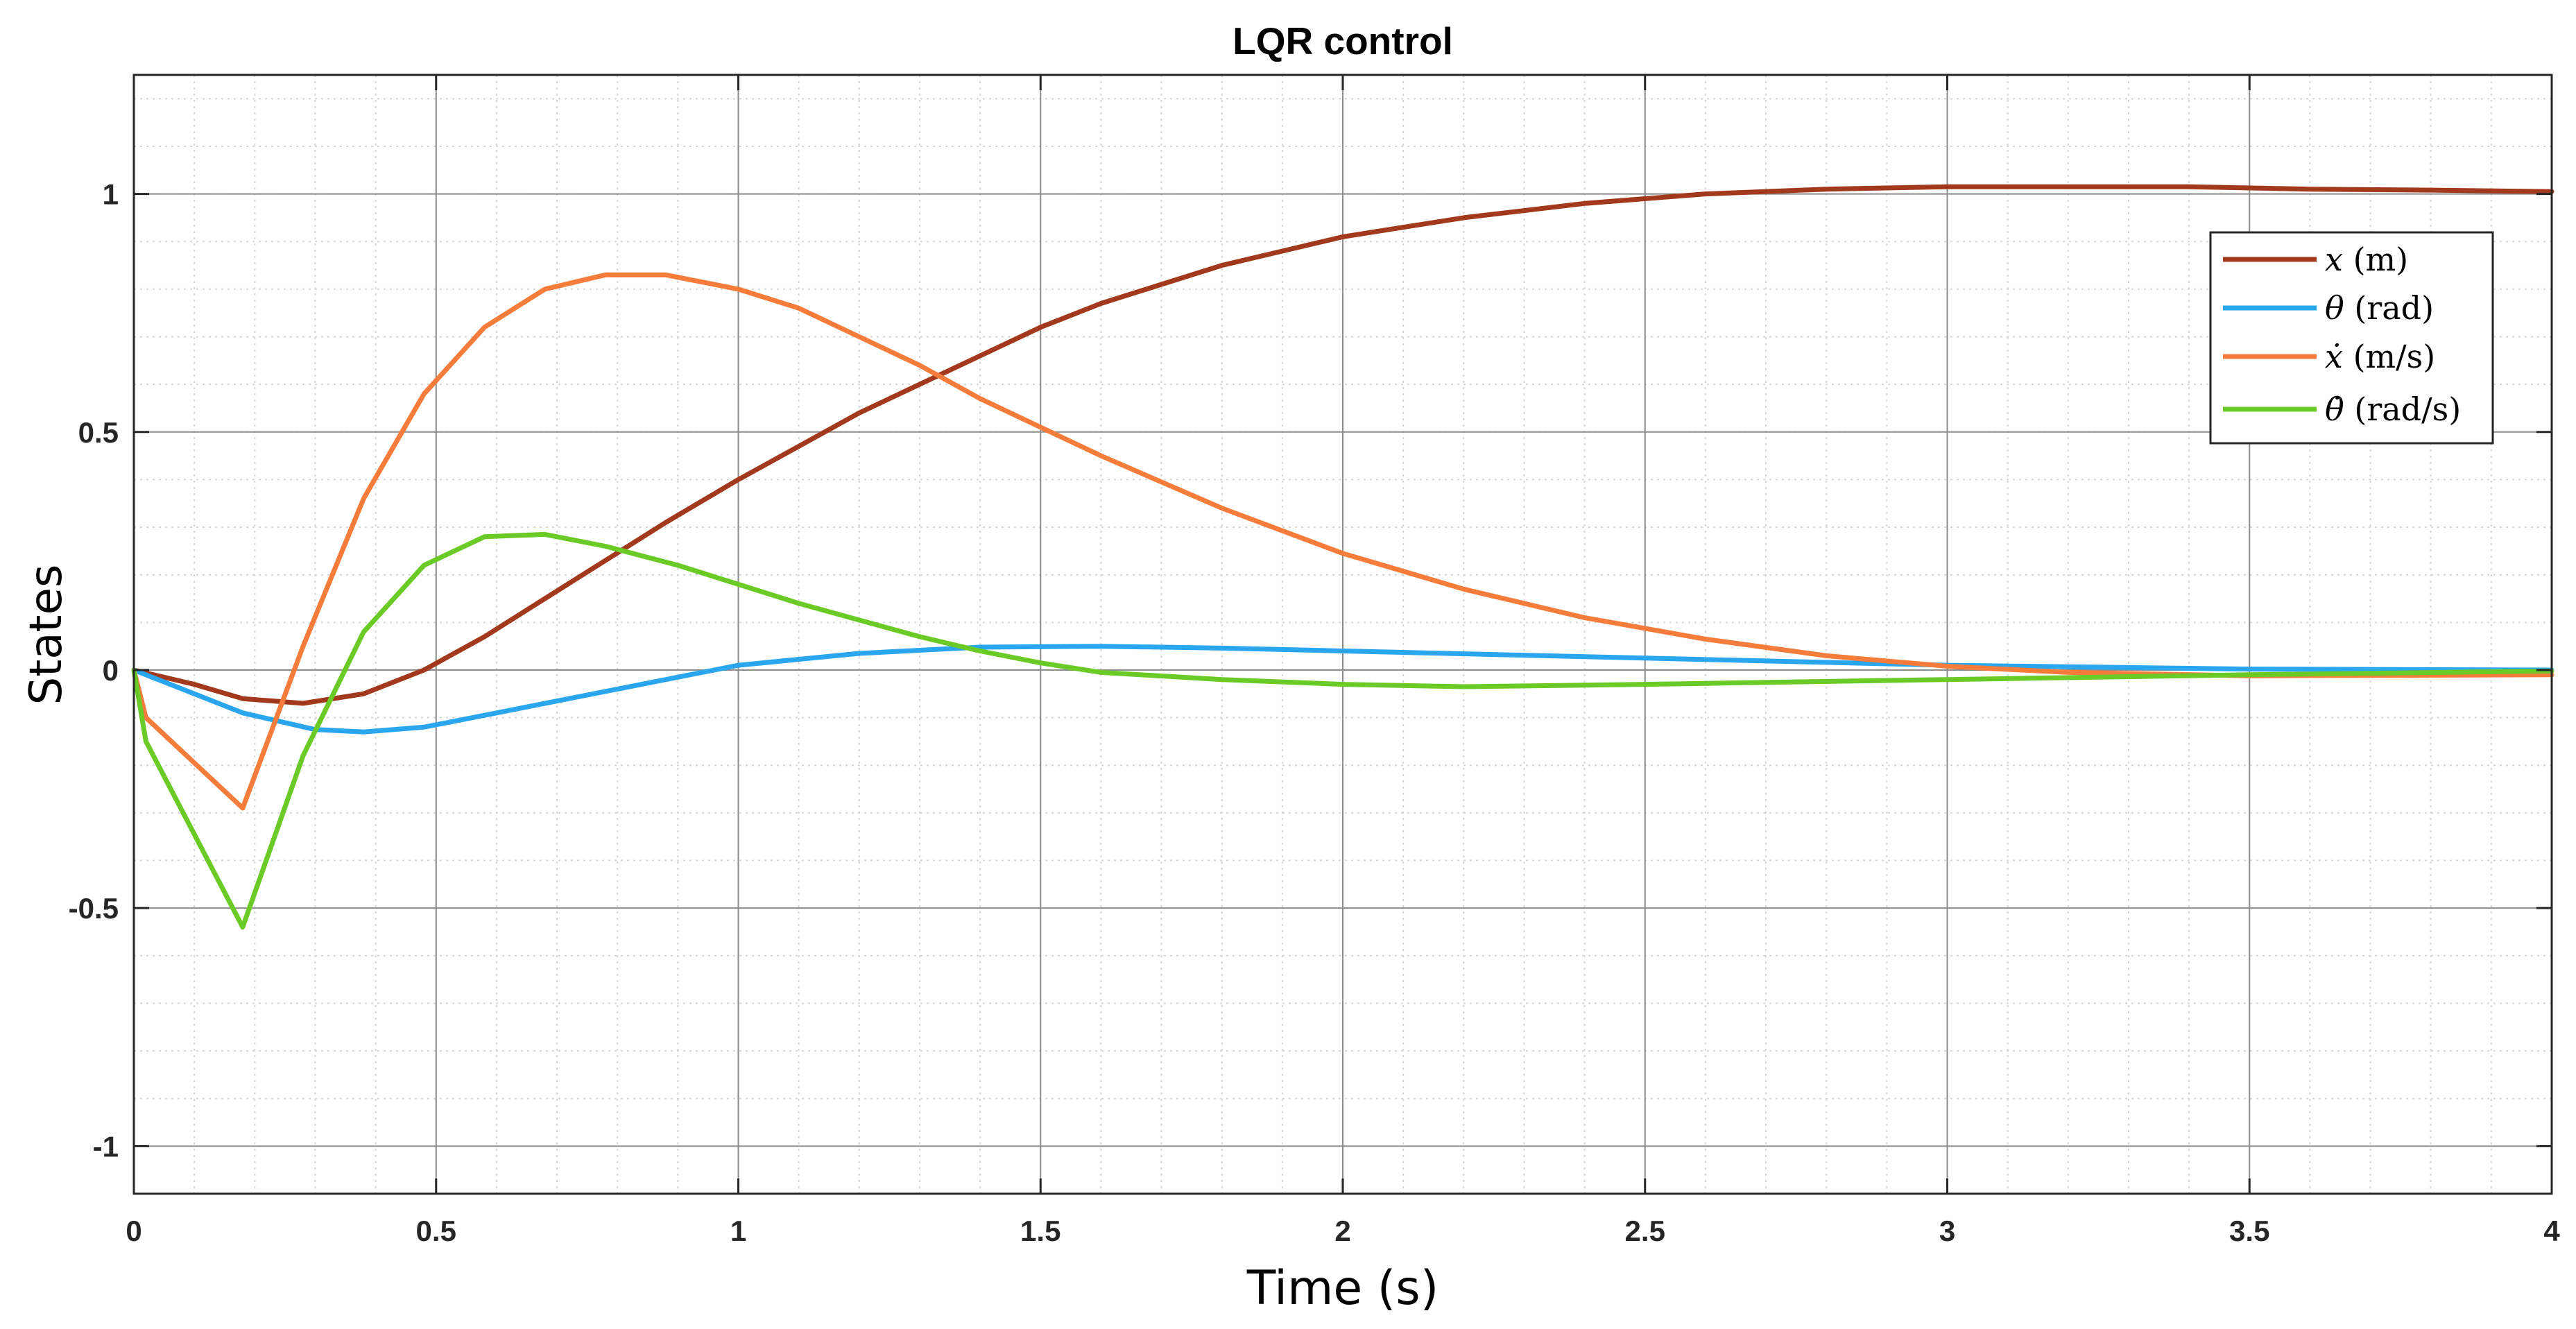  What do you see at coordinates (1342, 1231) in the screenshot?
I see `x-tick-label: 2` at bounding box center [1342, 1231].